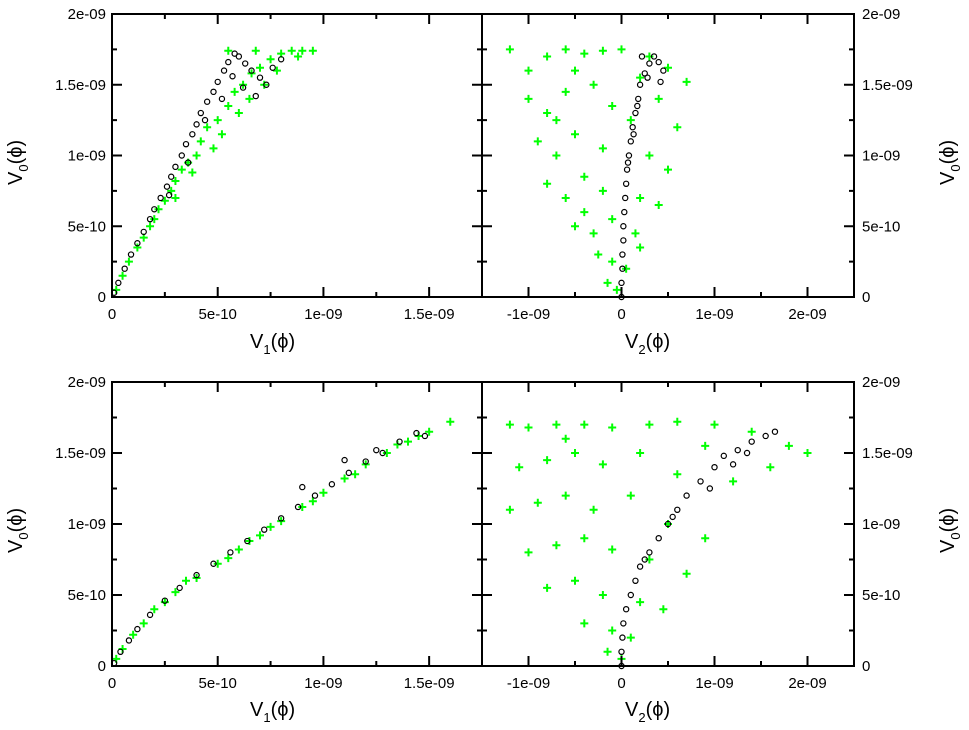 This screenshot has width=969, height=730. I want to click on x-tick-label: 5e-10, so click(218, 314).